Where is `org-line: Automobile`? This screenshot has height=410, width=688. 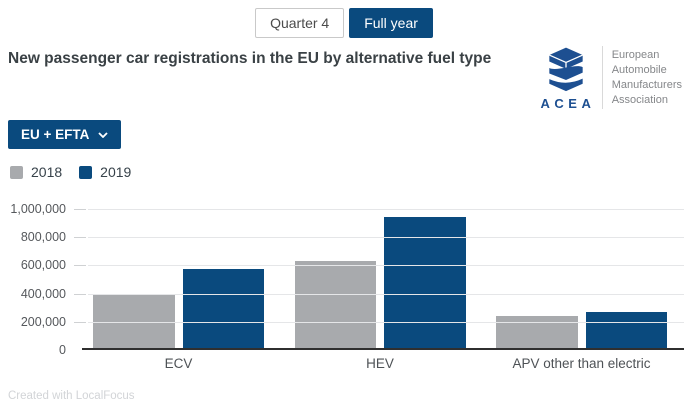 org-line: Automobile is located at coordinates (639, 69).